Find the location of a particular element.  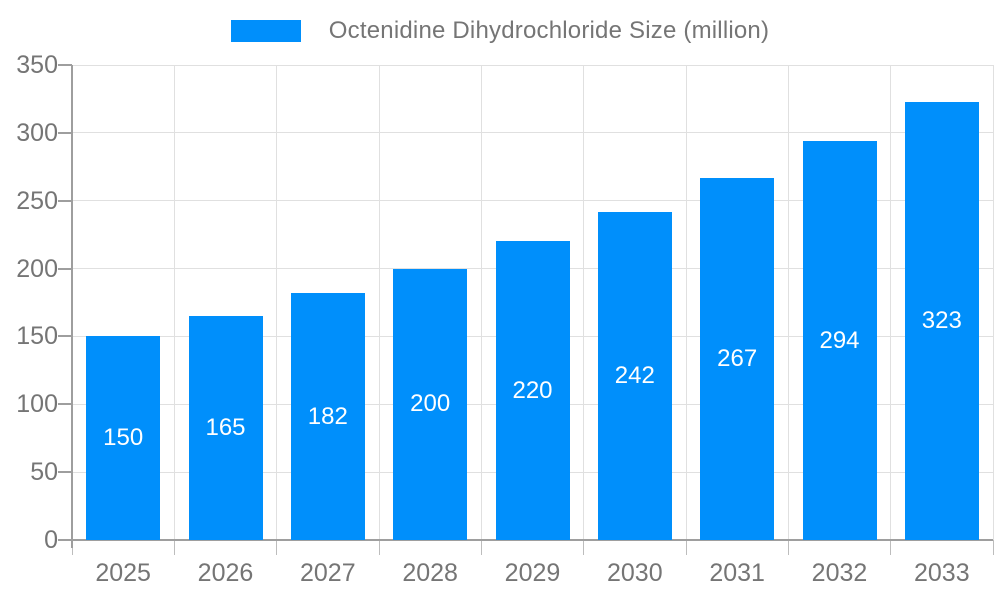

bar: 267 is located at coordinates (737, 358).